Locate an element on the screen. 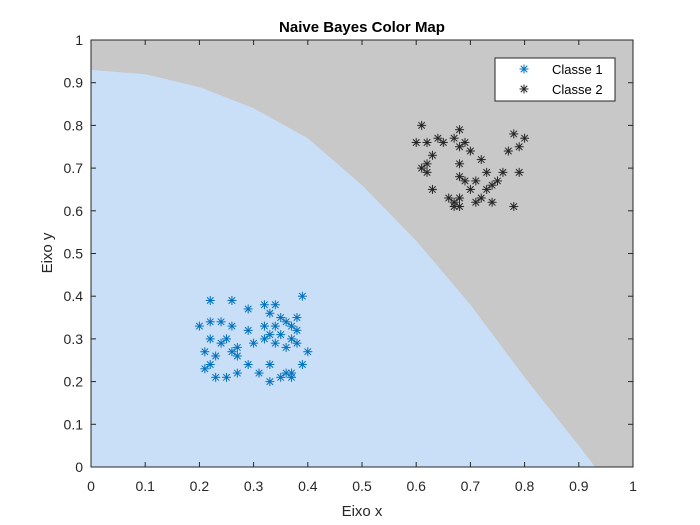 Image resolution: width=700 pixels, height=525 pixels. y-tick-label: 0.8 is located at coordinates (74, 125).